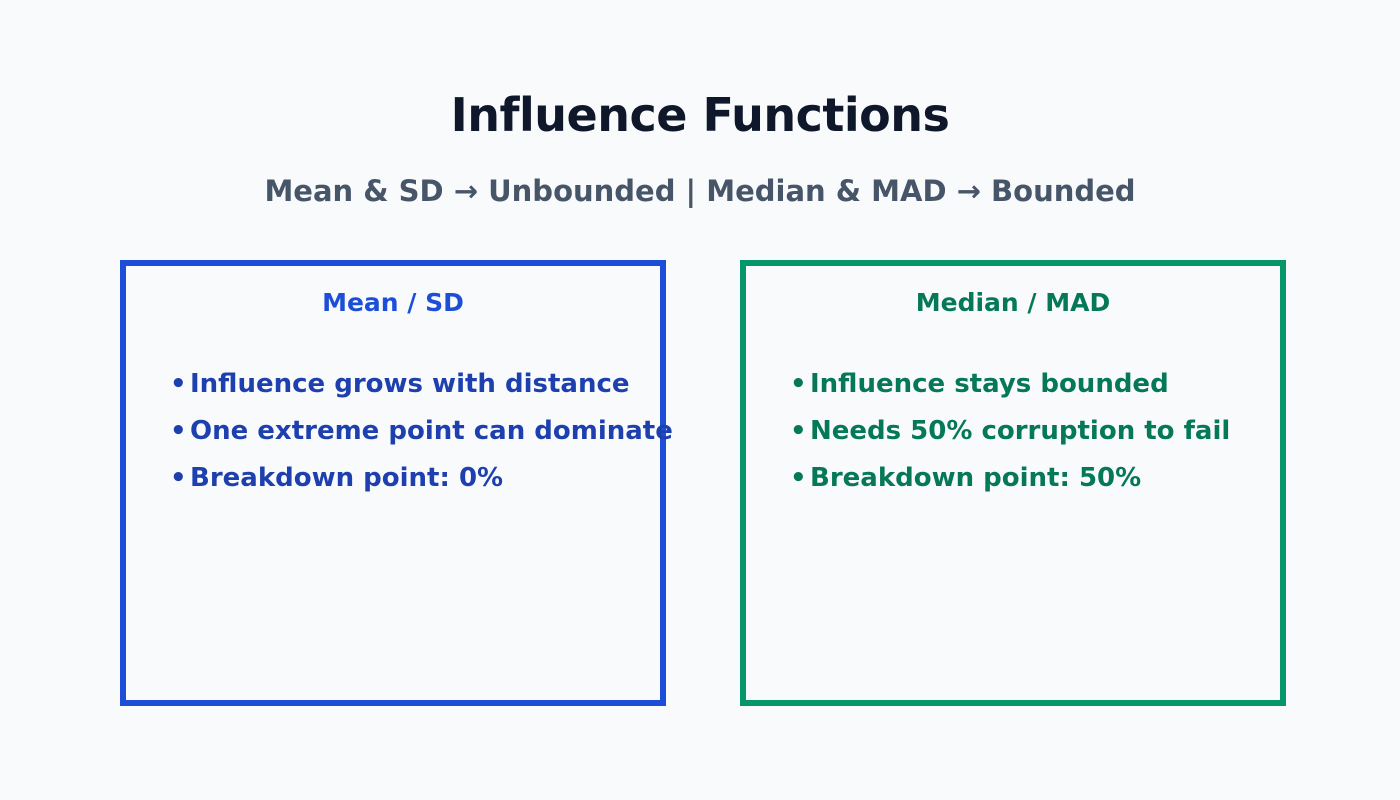 The height and width of the screenshot is (800, 1400). Describe the element at coordinates (347, 478) in the screenshot. I see `list-item-text: Breakdown point: 0%` at that location.